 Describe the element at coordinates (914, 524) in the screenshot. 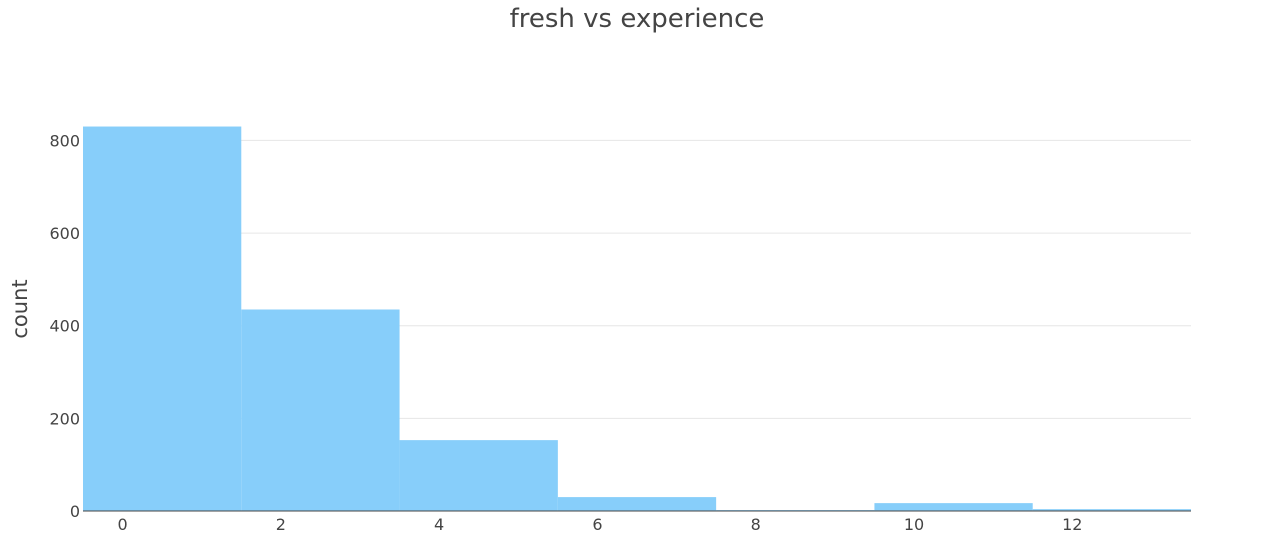

I see `x-tick-label: 10` at that location.